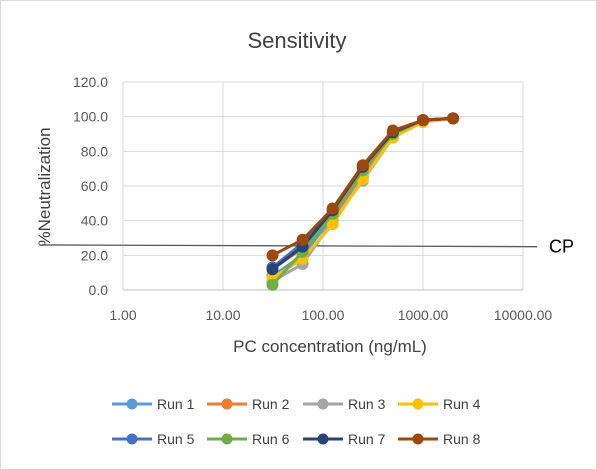 This screenshot has width=597, height=470. What do you see at coordinates (367, 439) in the screenshot?
I see `legend-label: Run 7` at bounding box center [367, 439].